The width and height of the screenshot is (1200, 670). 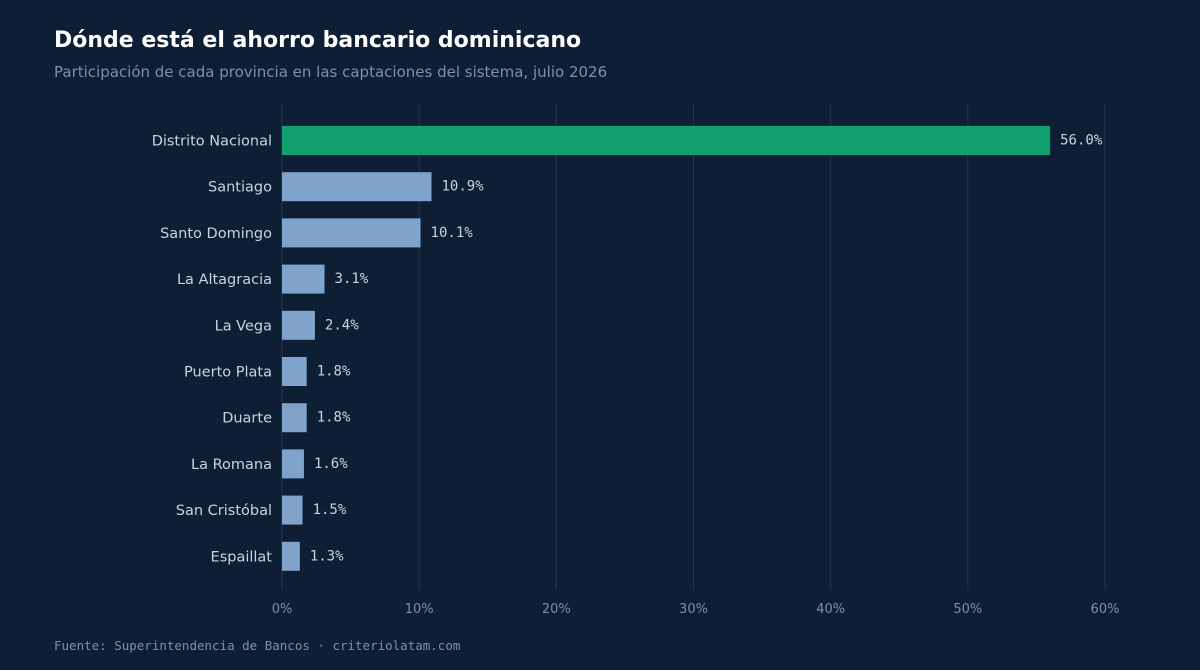 What do you see at coordinates (327, 556) in the screenshot?
I see `value-label: 1.3%` at bounding box center [327, 556].